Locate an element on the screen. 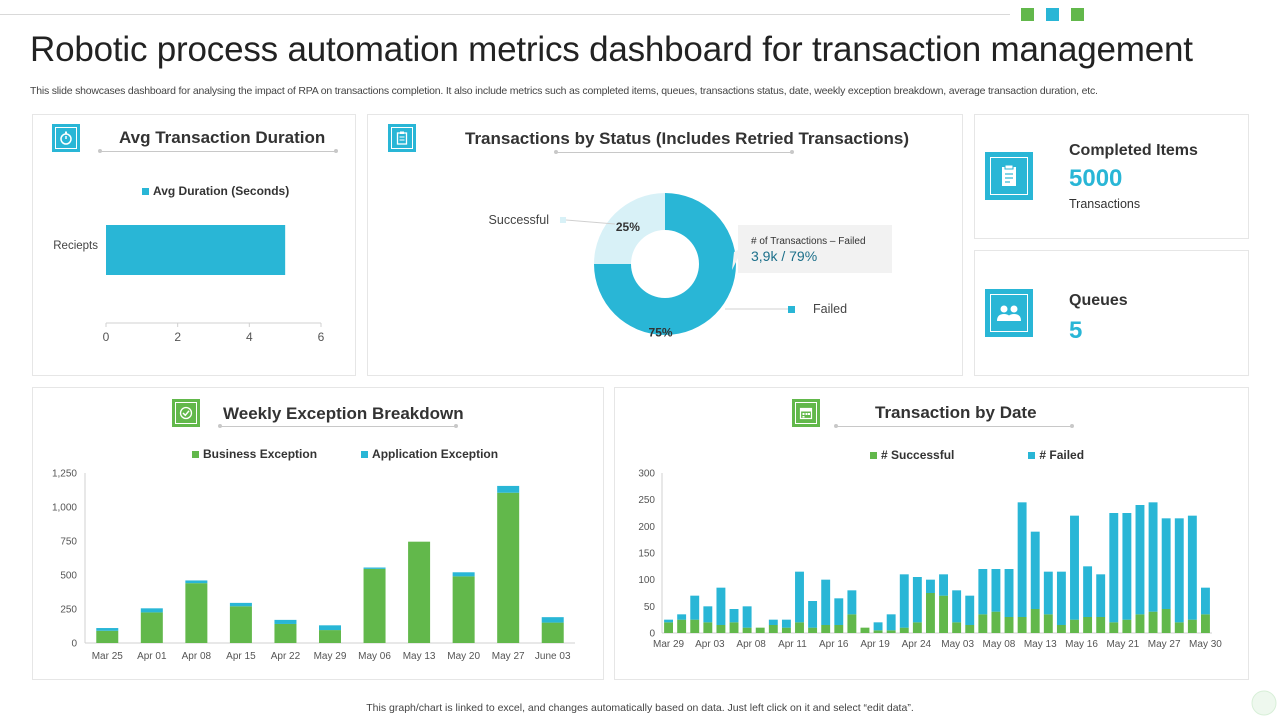 The width and height of the screenshot is (1280, 720). x-tick-label: Mar 25 is located at coordinates (108, 656).